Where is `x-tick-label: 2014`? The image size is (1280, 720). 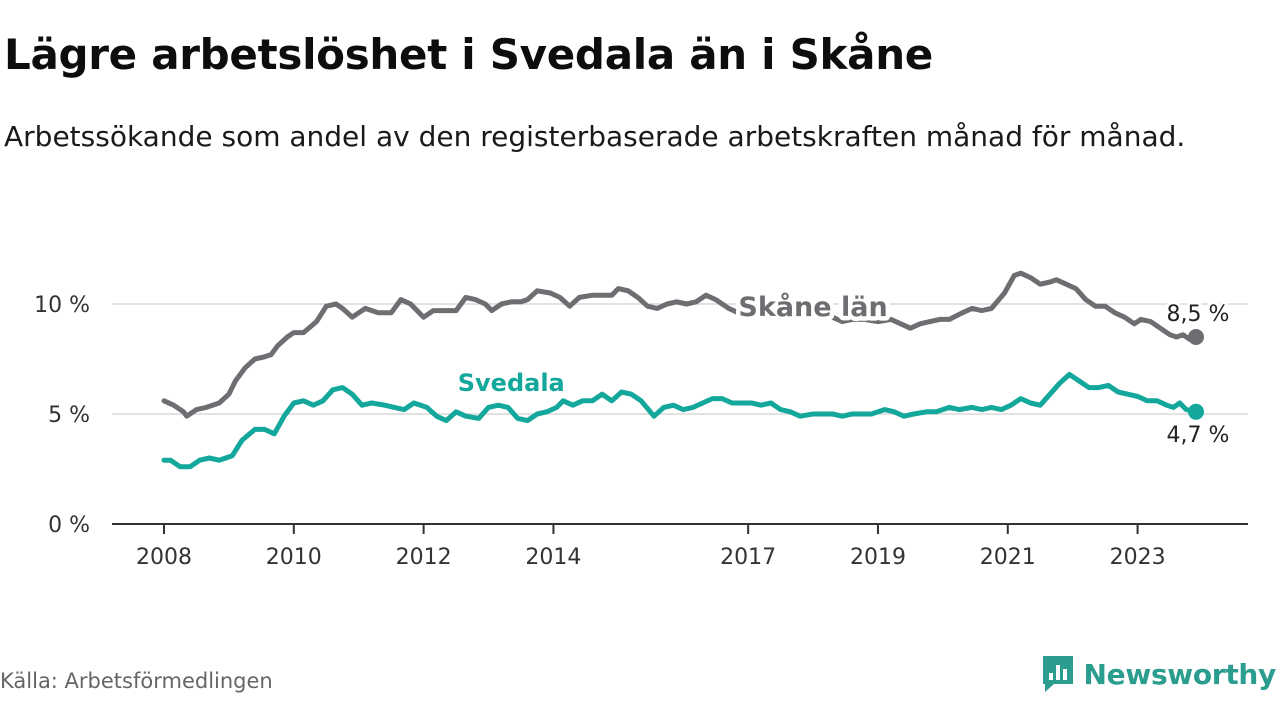
x-tick-label: 2014 is located at coordinates (553, 557).